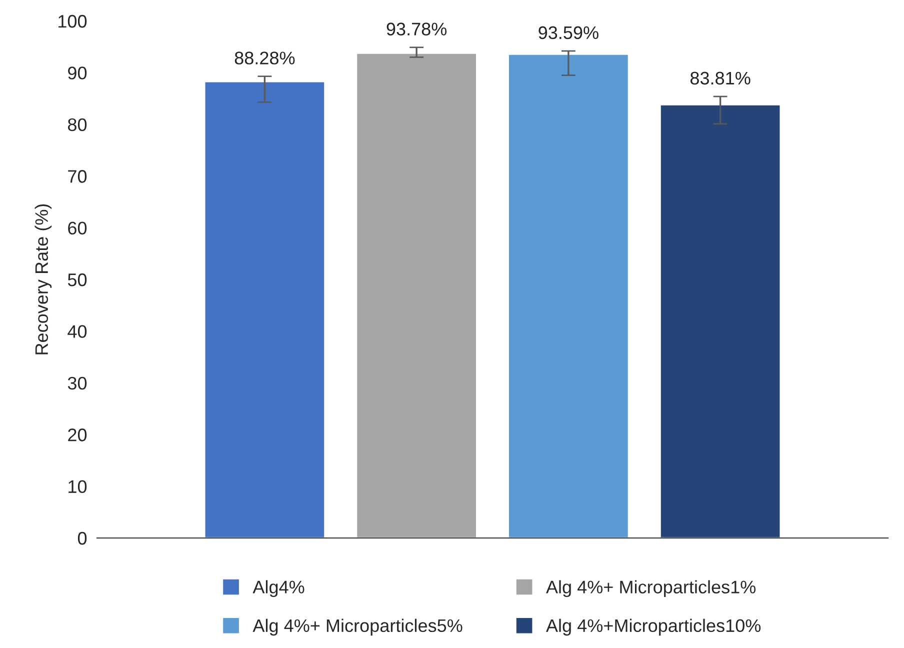  Describe the element at coordinates (77, 176) in the screenshot. I see `y-tick-label: 70` at that location.